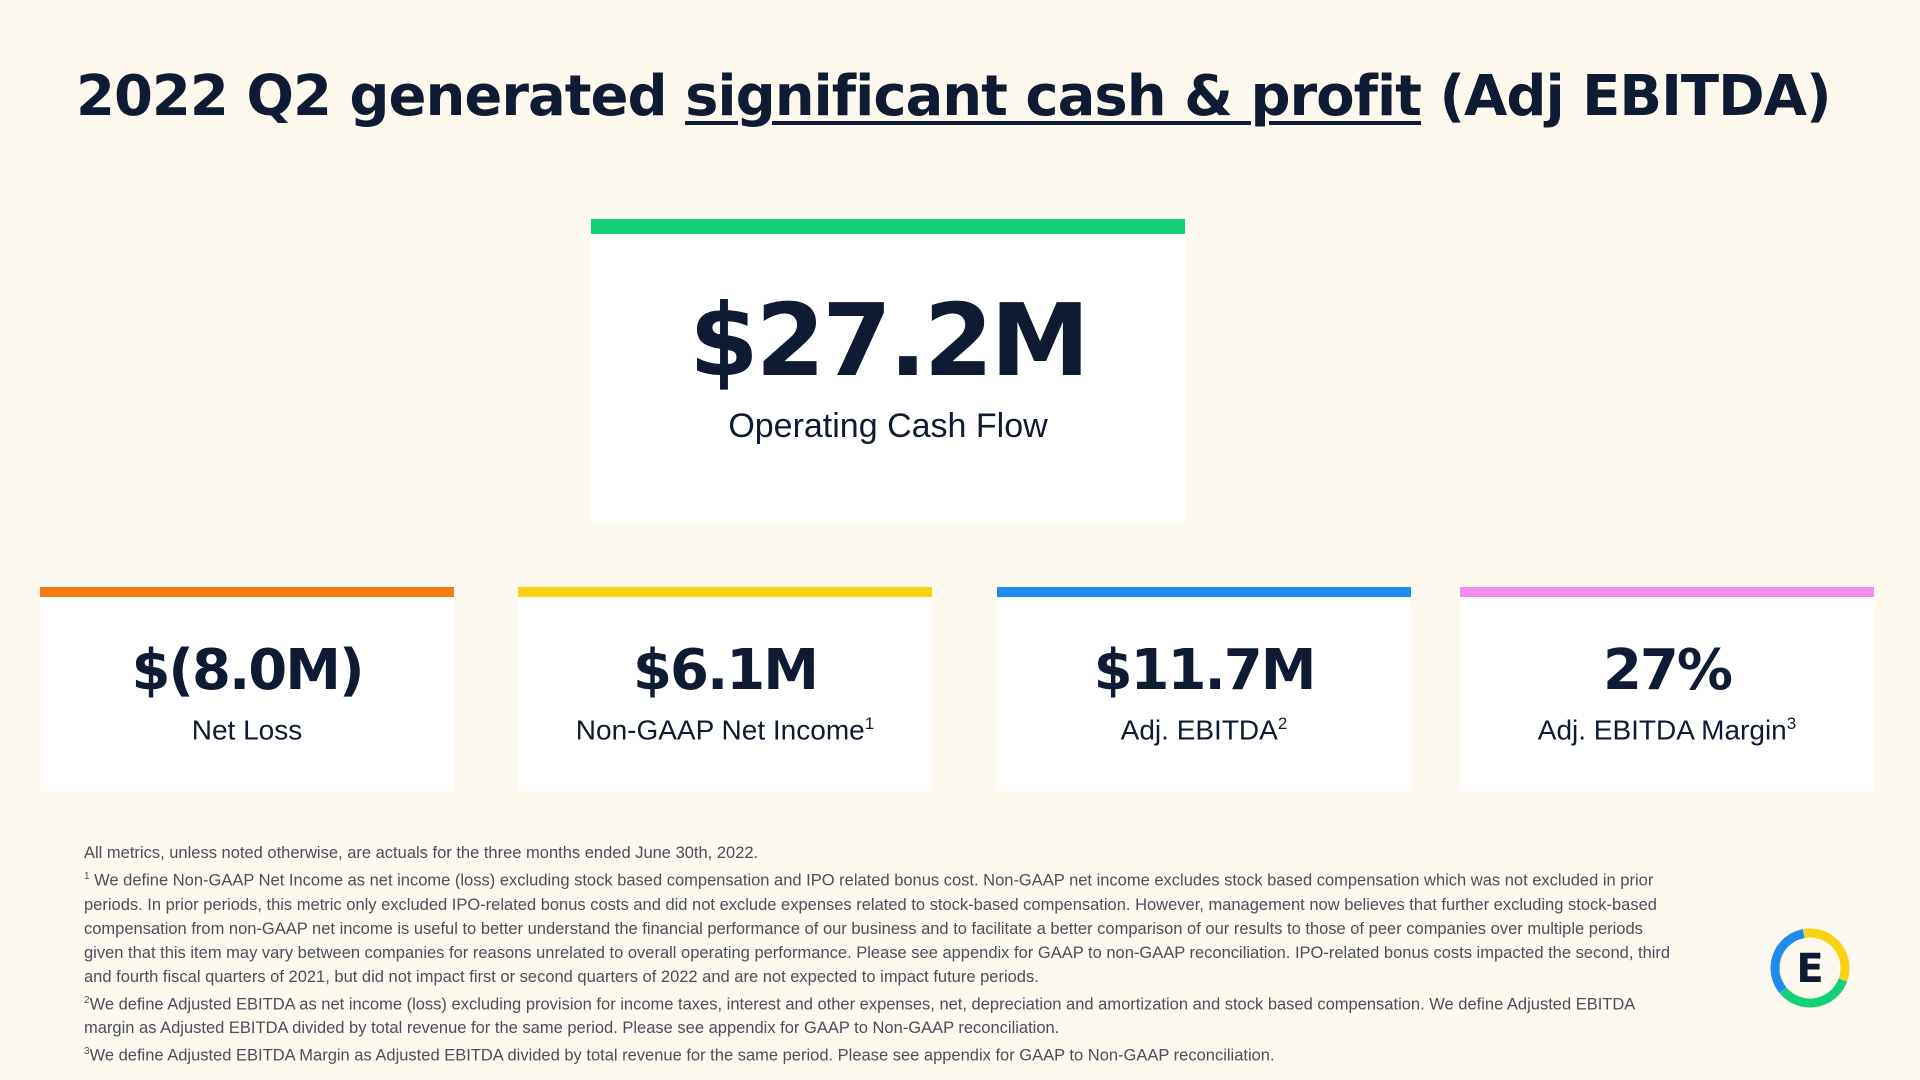  I want to click on metric-card-adj-ebitda-margin: 27% Adj. EBITDA Margin3, so click(1667, 689).